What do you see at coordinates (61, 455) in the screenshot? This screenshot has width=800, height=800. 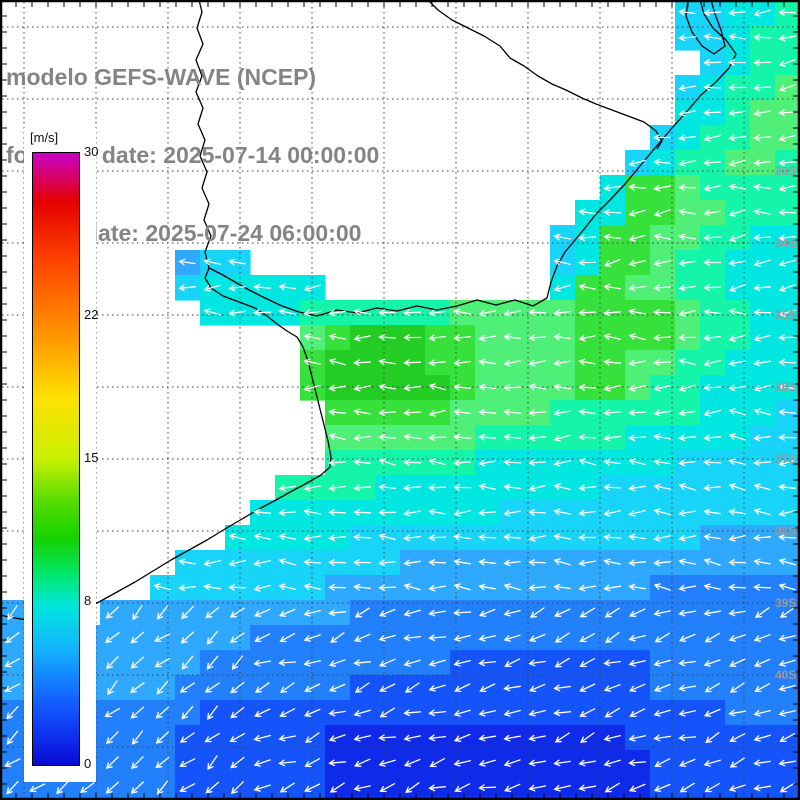 I see `colorbar: [m/s] 30 22 15 8 0` at bounding box center [61, 455].